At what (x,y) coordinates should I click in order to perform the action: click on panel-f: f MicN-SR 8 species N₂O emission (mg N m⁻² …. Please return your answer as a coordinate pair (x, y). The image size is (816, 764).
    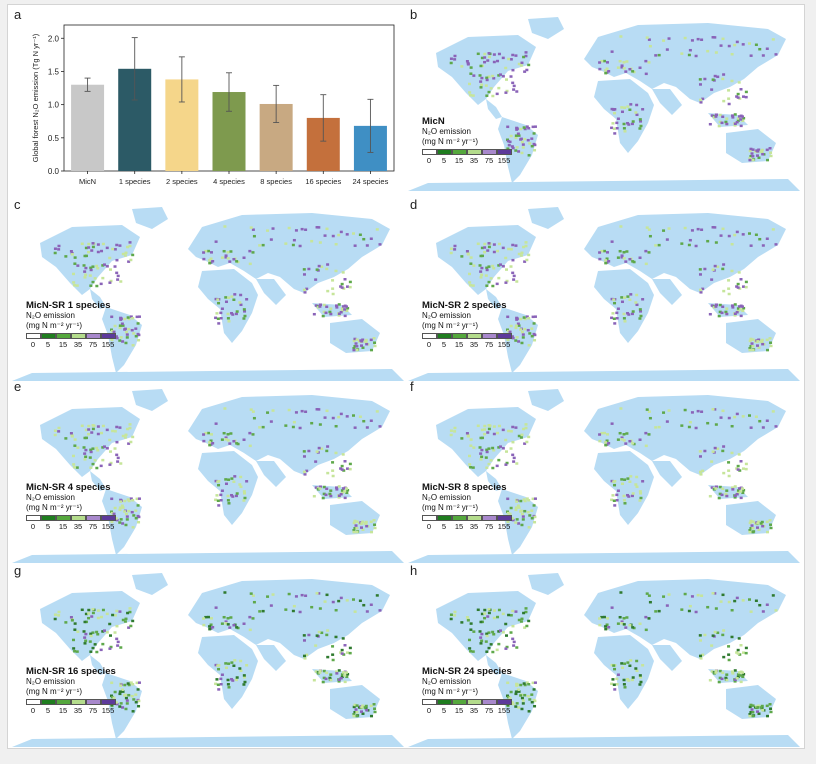
    Looking at the image, I should click on (604, 471).